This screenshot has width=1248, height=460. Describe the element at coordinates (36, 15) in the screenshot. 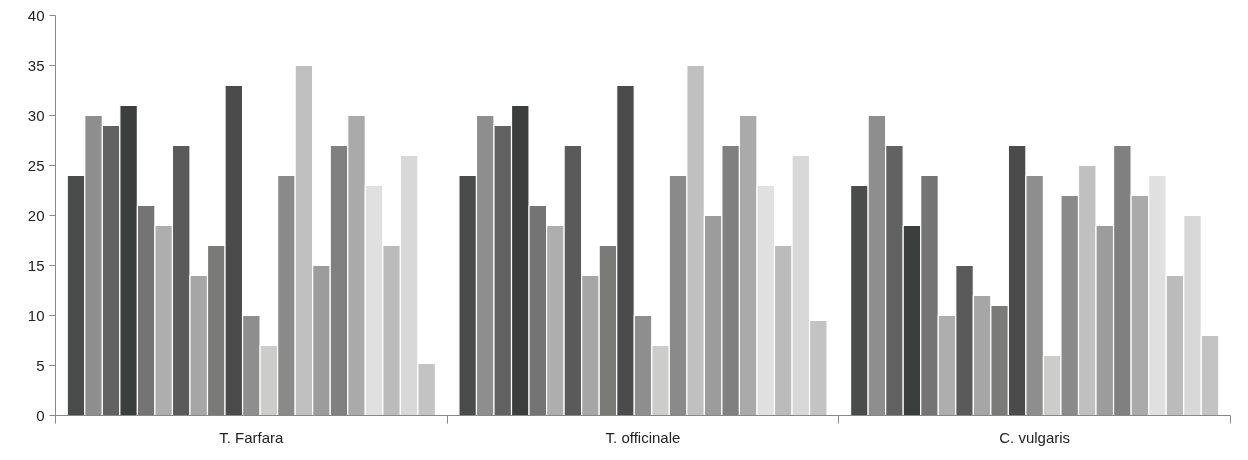

I see `y-tick-label: 40` at that location.